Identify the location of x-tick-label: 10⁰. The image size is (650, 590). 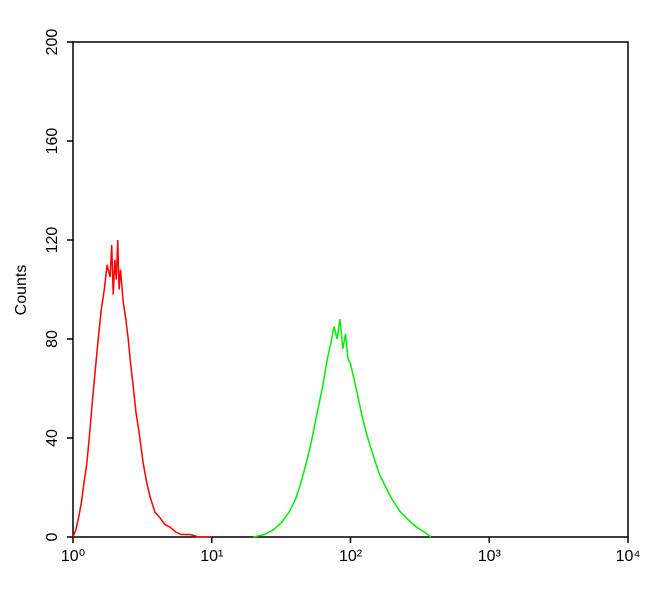
(73, 556).